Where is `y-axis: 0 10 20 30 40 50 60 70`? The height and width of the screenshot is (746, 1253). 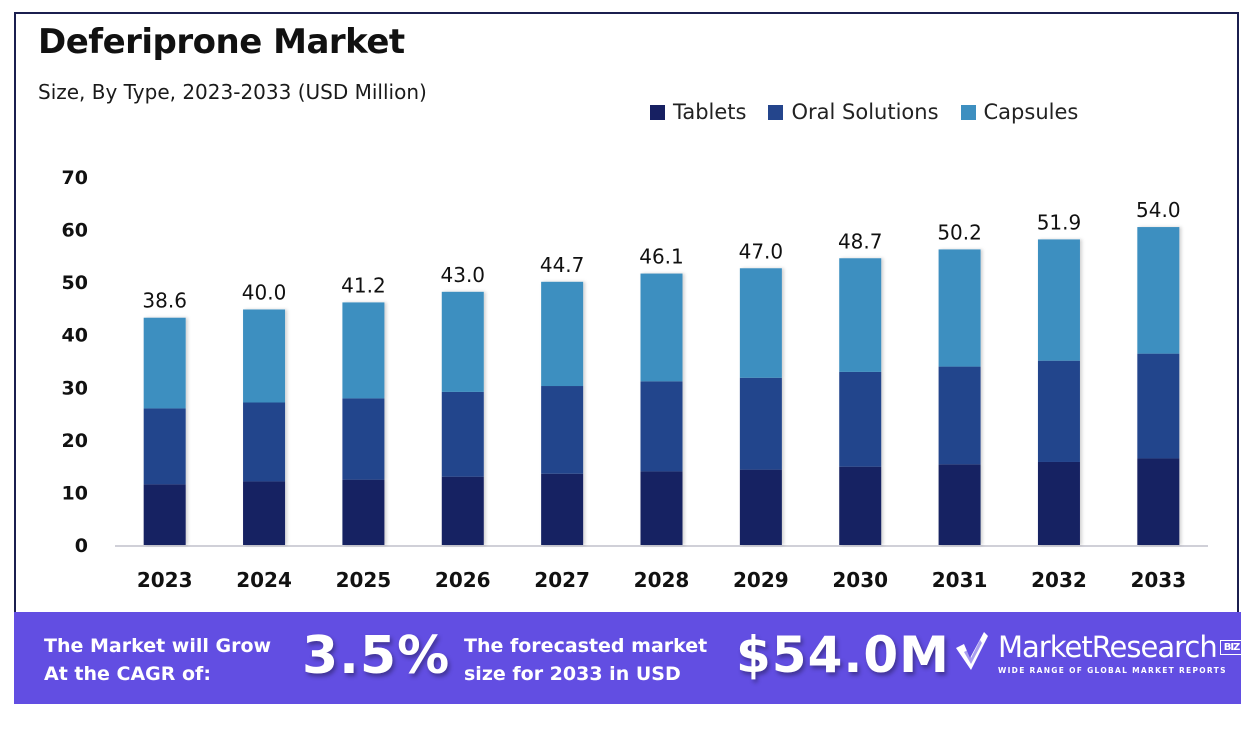 y-axis: 0 10 20 30 40 50 60 70 is located at coordinates (75, 362).